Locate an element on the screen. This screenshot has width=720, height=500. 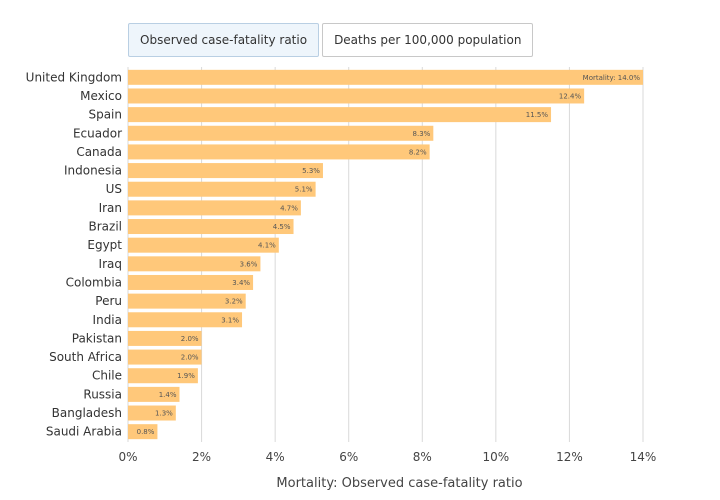
x-tick-label: 6% is located at coordinates (348, 457).